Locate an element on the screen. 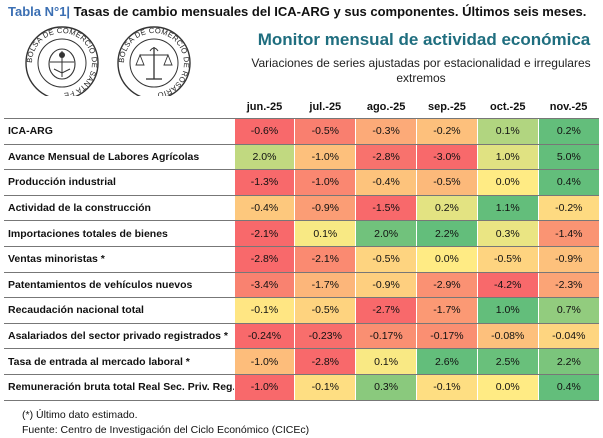 The image size is (603, 438). value-cell: -1.3% is located at coordinates (264, 182).